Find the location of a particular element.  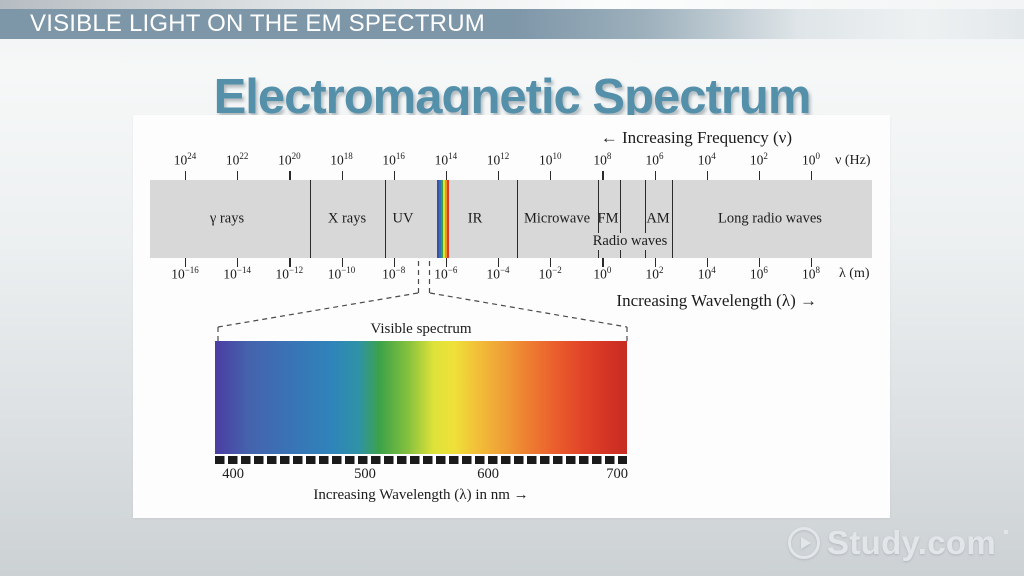

visible-nm-tick-label: 600 is located at coordinates (488, 474).